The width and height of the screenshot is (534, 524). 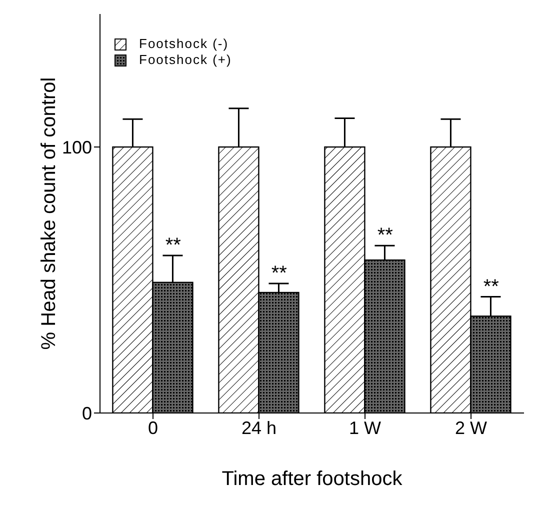 I want to click on y-axis-title: % Head shake count of control, so click(x=49, y=213).